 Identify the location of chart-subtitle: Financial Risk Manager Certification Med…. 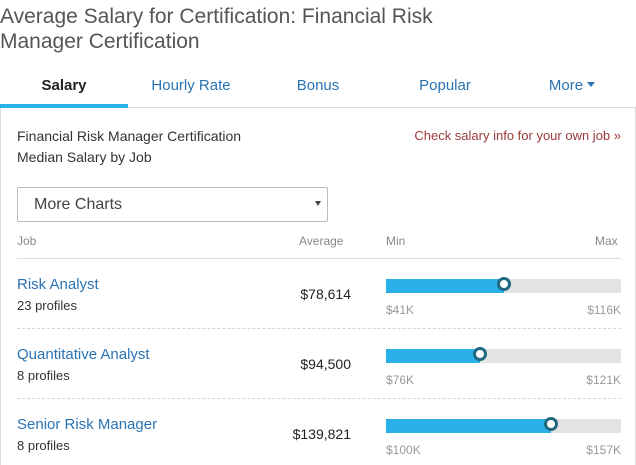
(167, 147).